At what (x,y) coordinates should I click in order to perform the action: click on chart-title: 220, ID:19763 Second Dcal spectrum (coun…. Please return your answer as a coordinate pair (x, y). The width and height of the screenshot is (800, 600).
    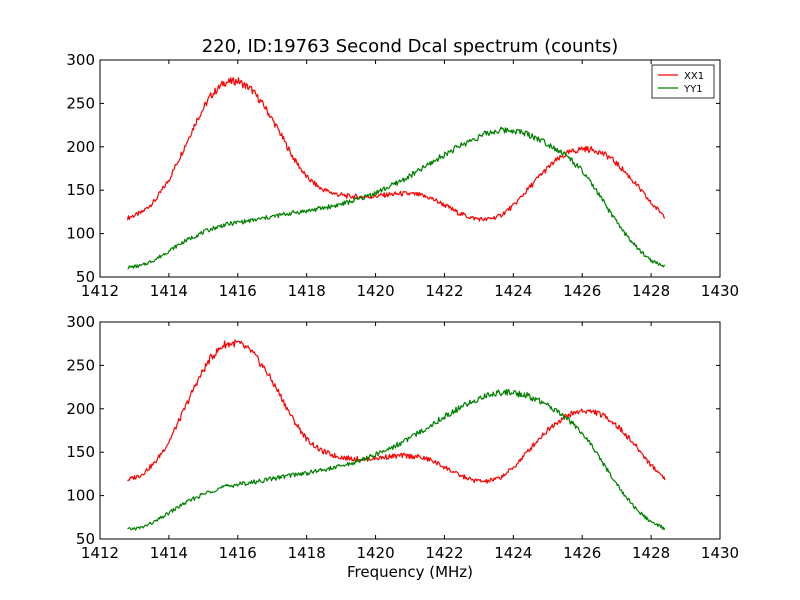
    Looking at the image, I should click on (410, 46).